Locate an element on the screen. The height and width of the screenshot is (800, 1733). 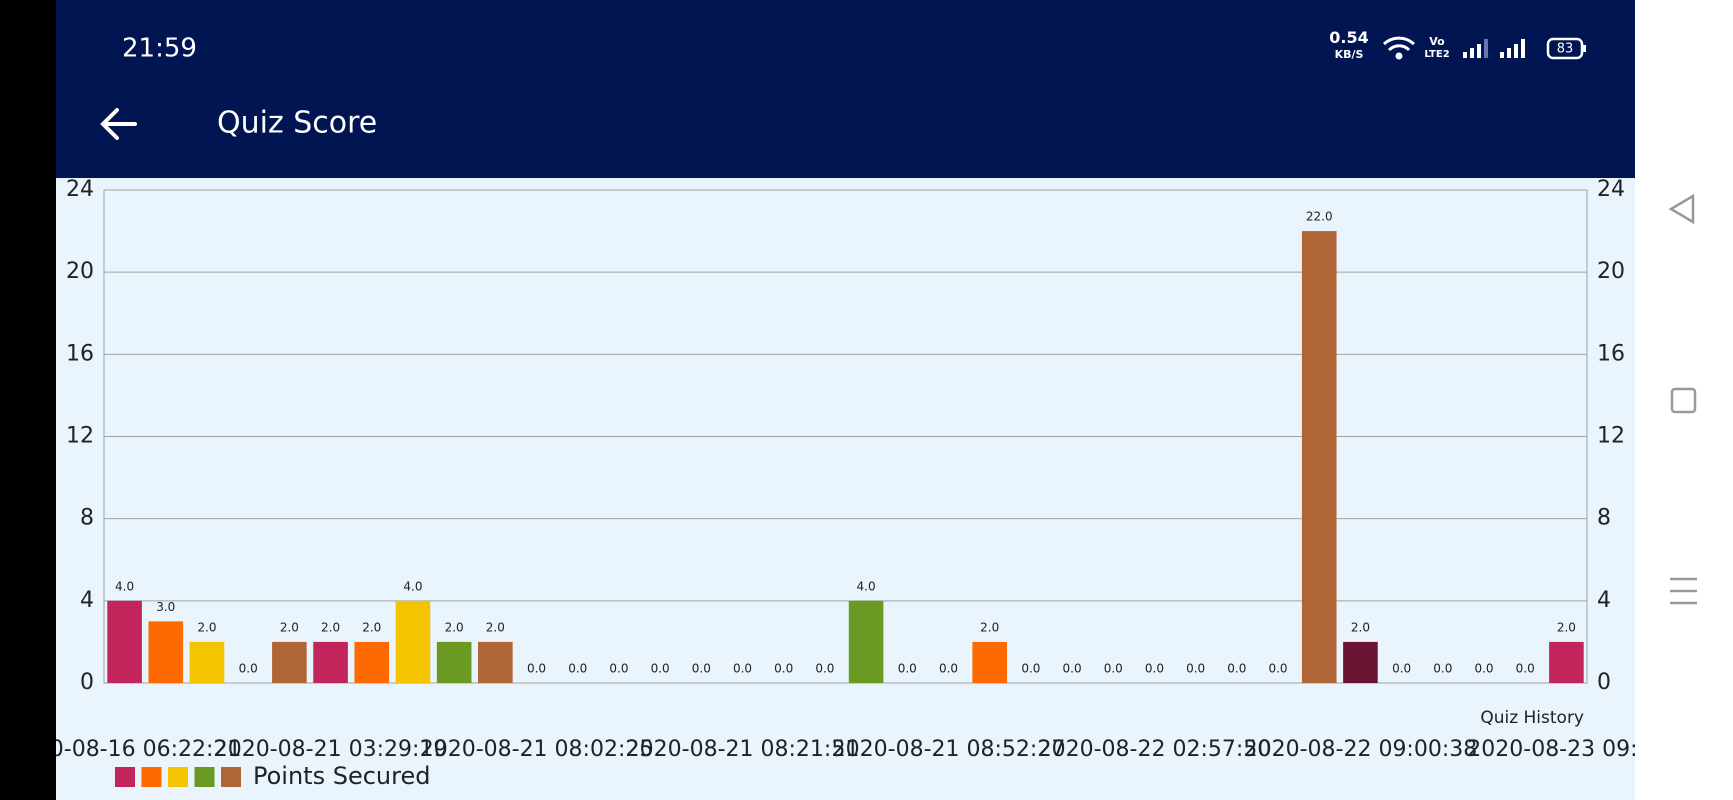
value-label: 22.0 is located at coordinates (1319, 217).